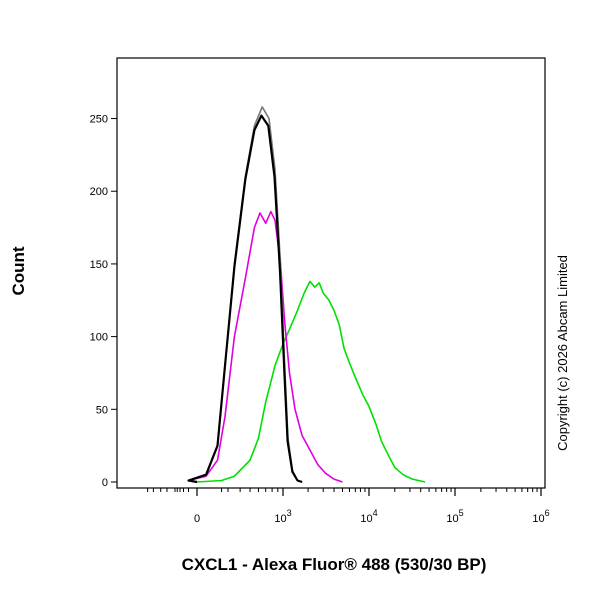 The image size is (600, 600). What do you see at coordinates (282, 516) in the screenshot?
I see `x-tick-label: 10³` at bounding box center [282, 516].